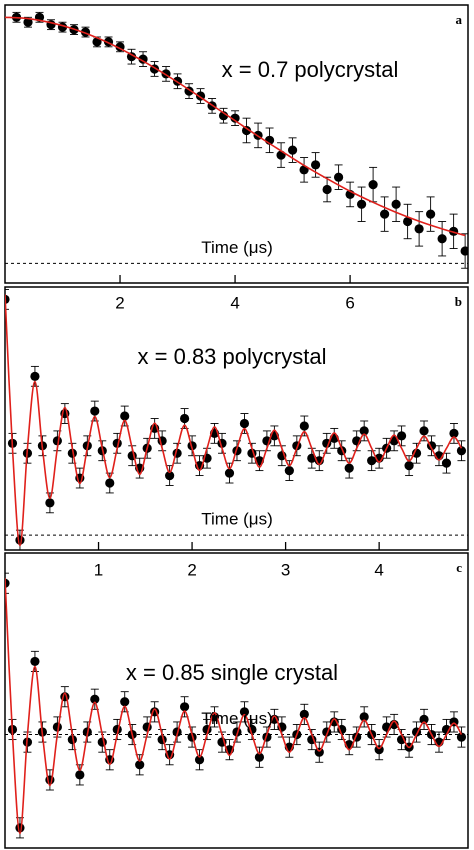 The width and height of the screenshot is (474, 850). What do you see at coordinates (232, 356) in the screenshot?
I see `annotation: x = 0.83 polycrystal` at bounding box center [232, 356].